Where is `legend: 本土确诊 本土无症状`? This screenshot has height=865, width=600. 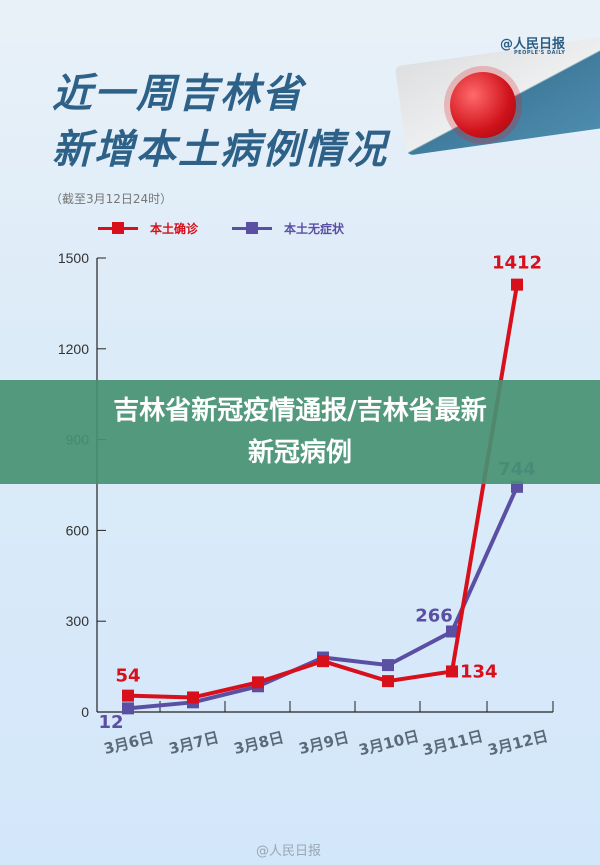 legend: 本土确诊 本土无症状 is located at coordinates (238, 228).